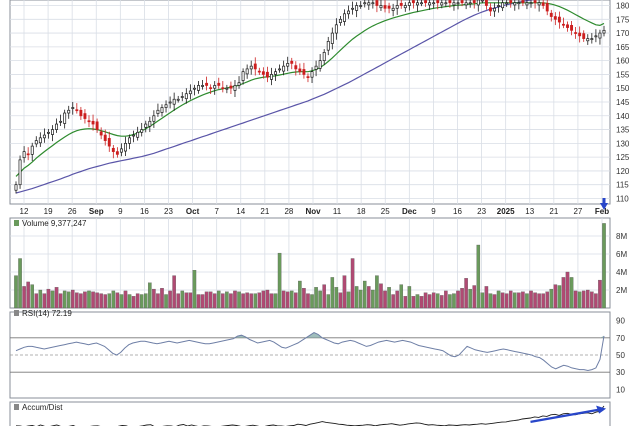 The image size is (640, 431). What do you see at coordinates (623, 19) in the screenshot?
I see `price-tick-label: 175` at bounding box center [623, 19].